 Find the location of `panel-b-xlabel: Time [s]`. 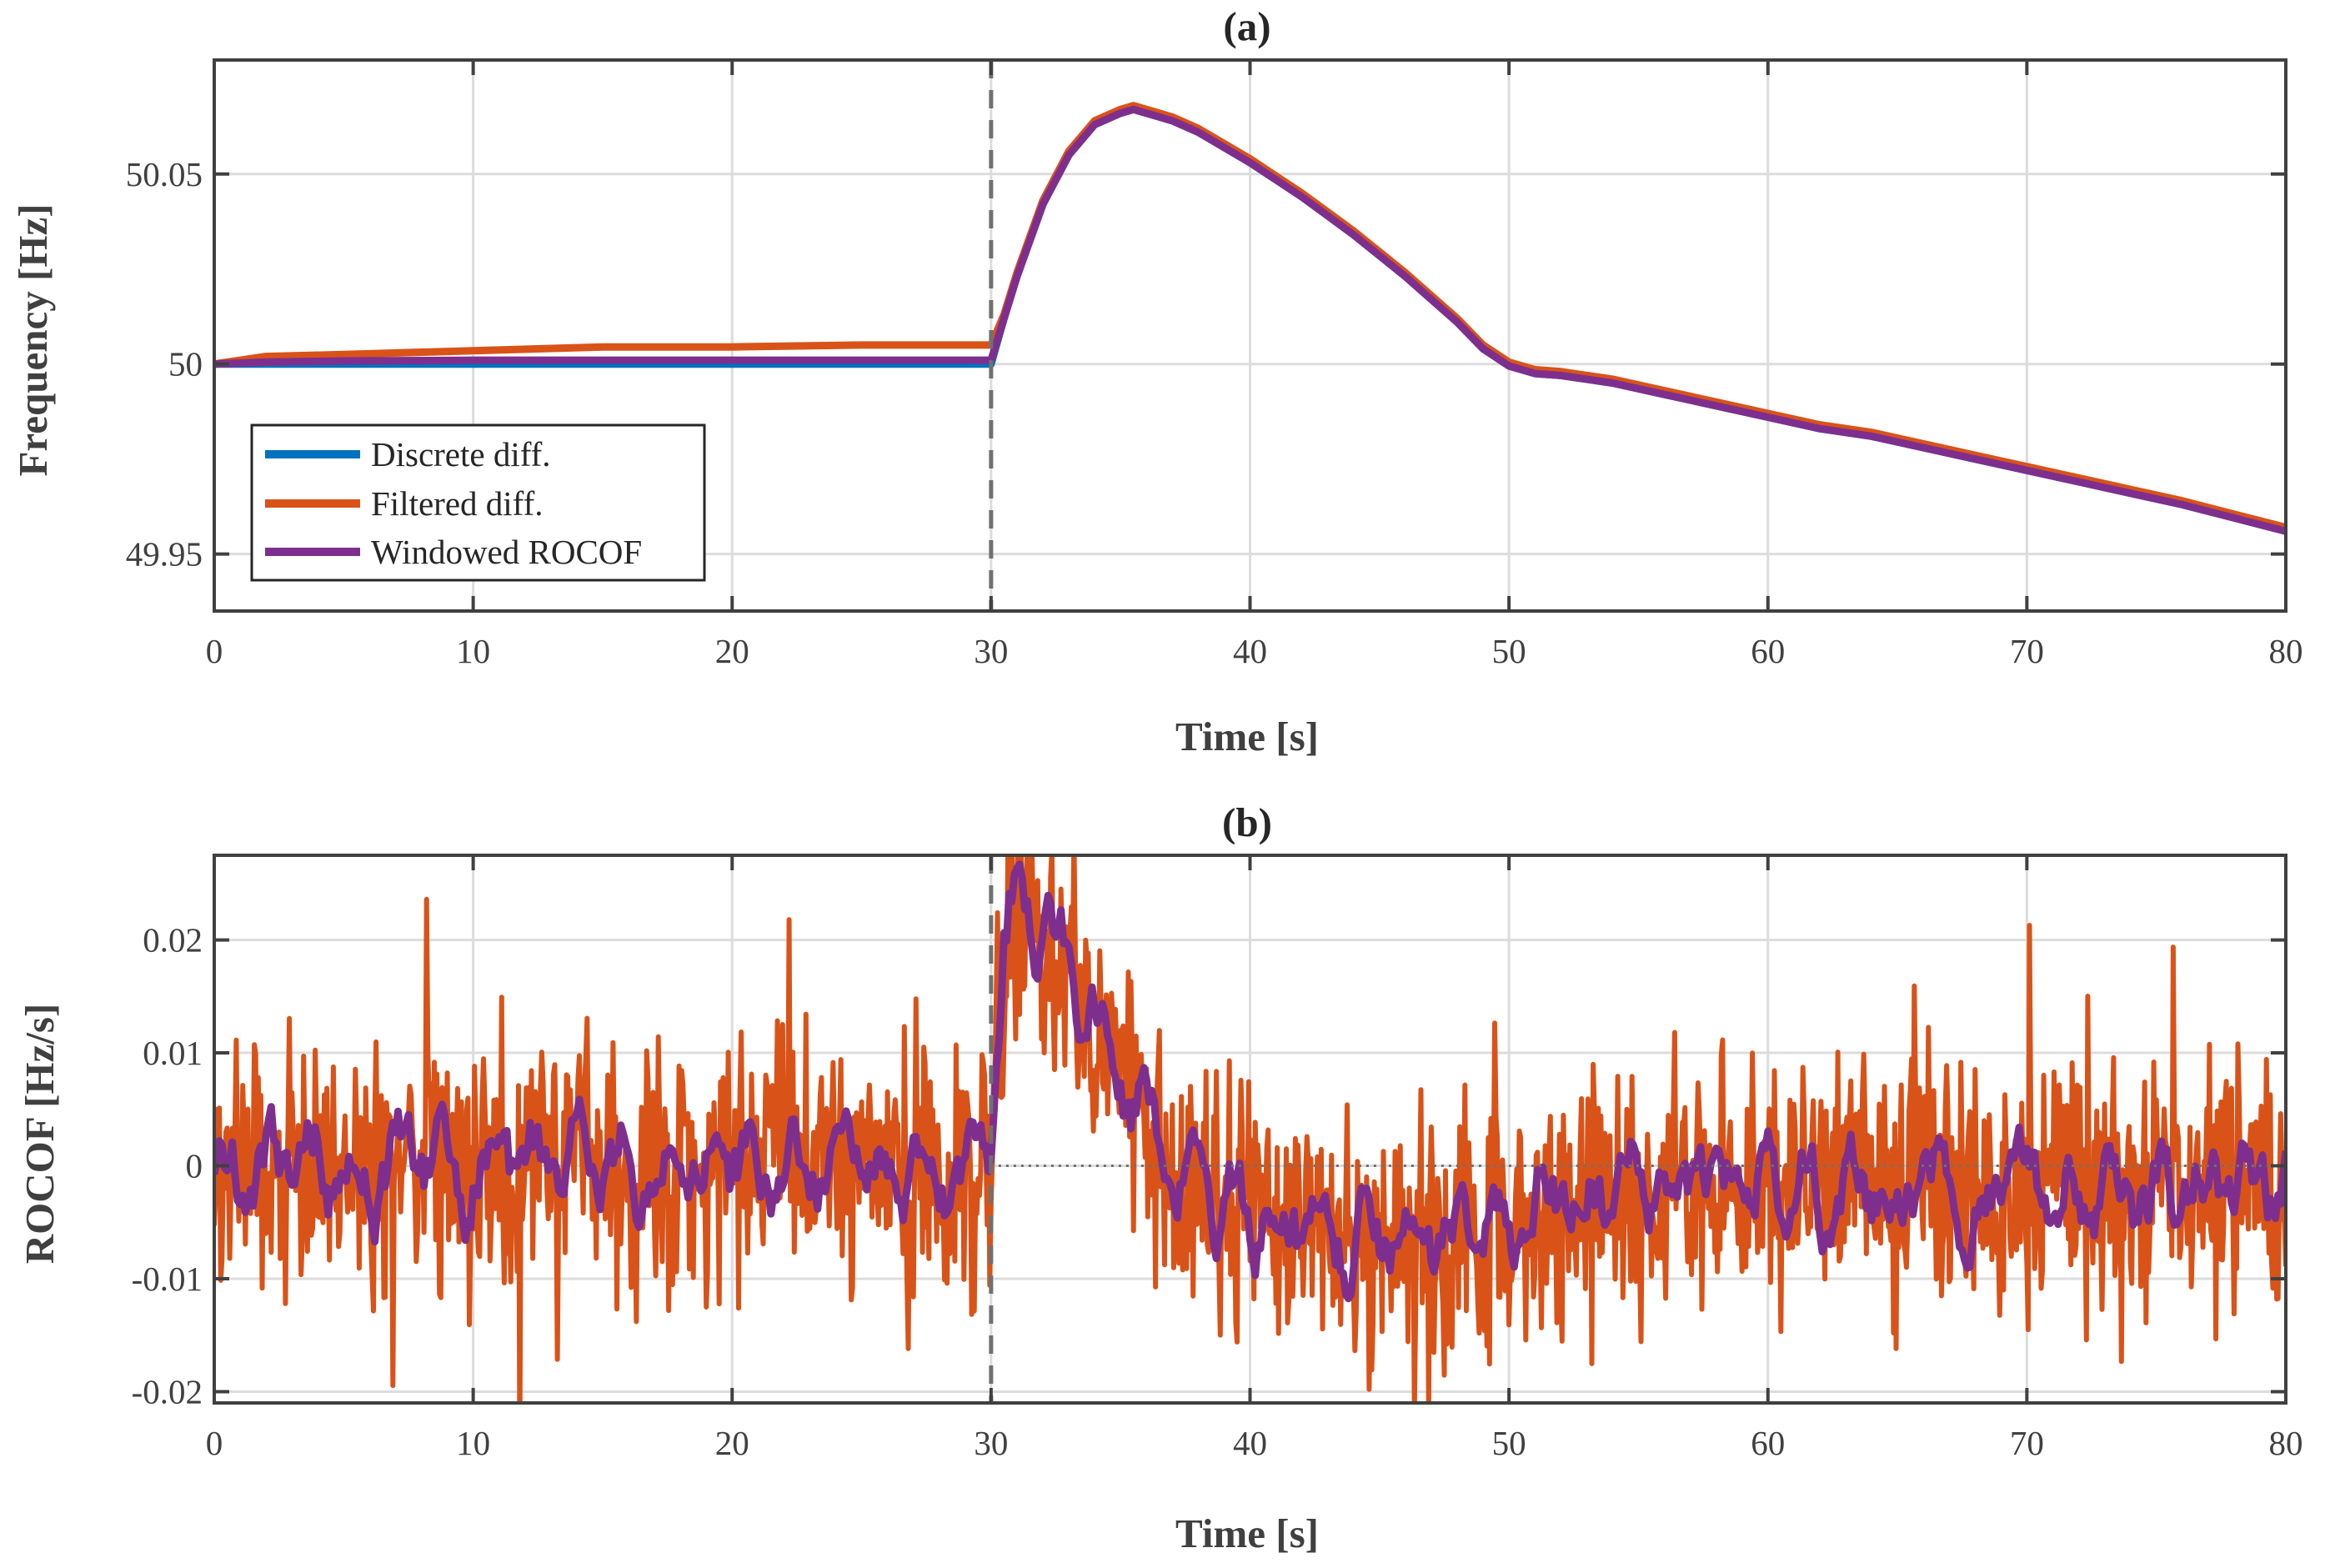

panel-b-xlabel: Time [s] is located at coordinates (1247, 1533).